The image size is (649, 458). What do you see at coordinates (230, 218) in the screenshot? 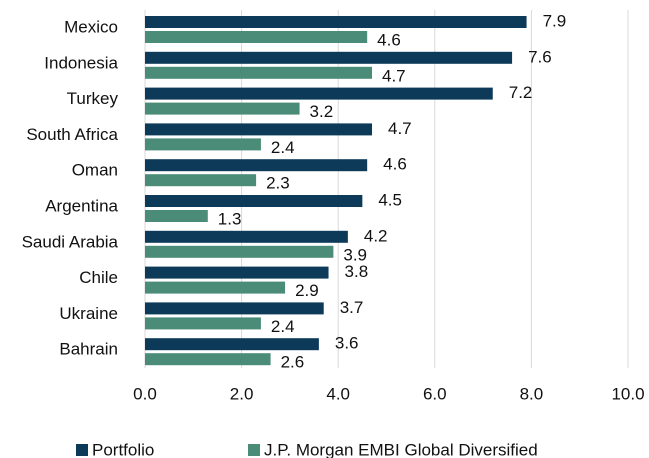
I see `data-label: 1.3` at bounding box center [230, 218].